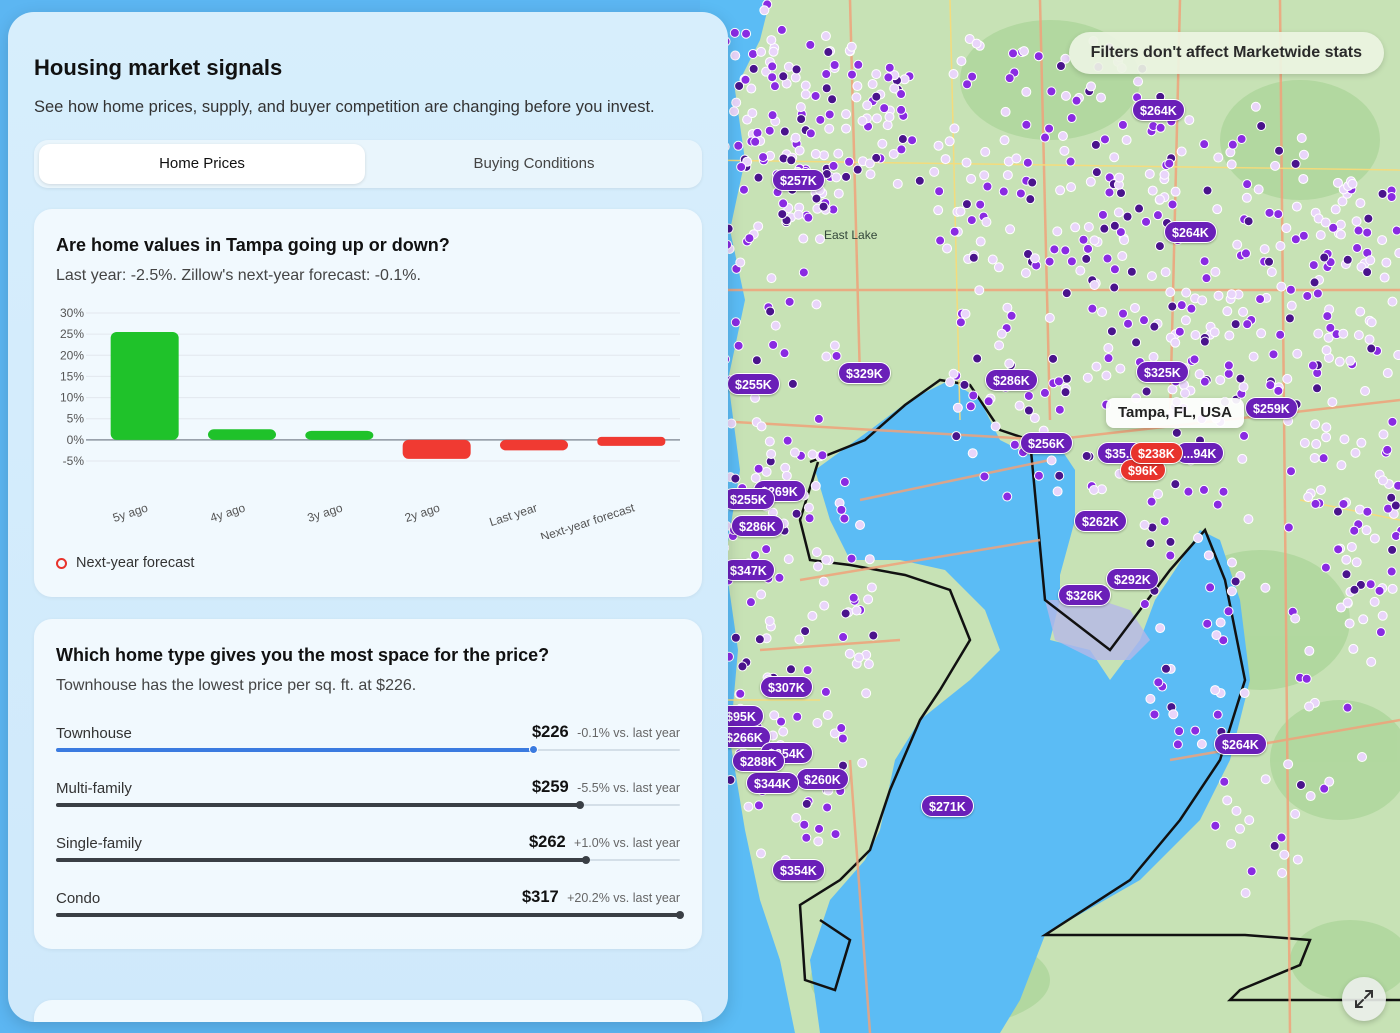 Image resolution: width=1400 pixels, height=1033 pixels. What do you see at coordinates (1162, 372) in the screenshot?
I see `price-pin: $325K` at bounding box center [1162, 372].